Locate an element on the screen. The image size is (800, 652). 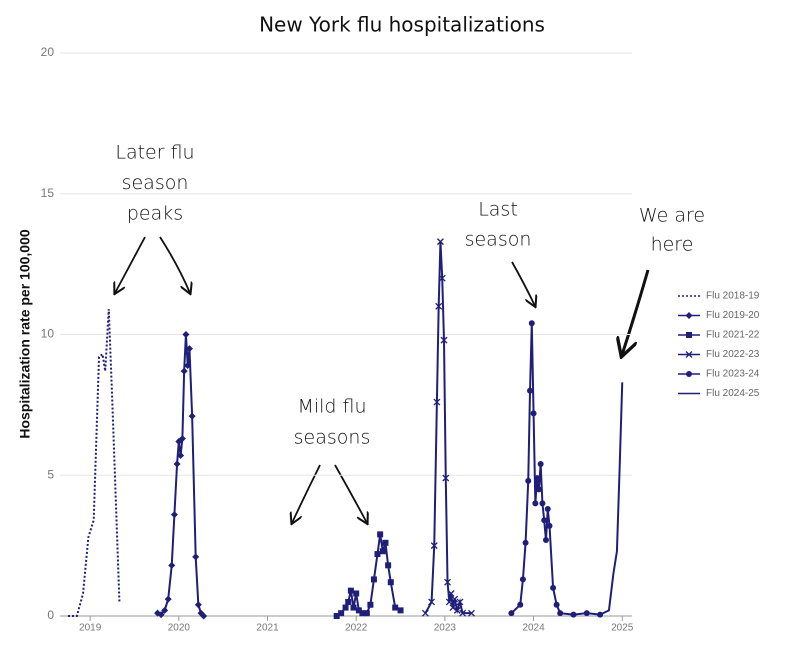
x-tick-label: 2020 is located at coordinates (179, 628).